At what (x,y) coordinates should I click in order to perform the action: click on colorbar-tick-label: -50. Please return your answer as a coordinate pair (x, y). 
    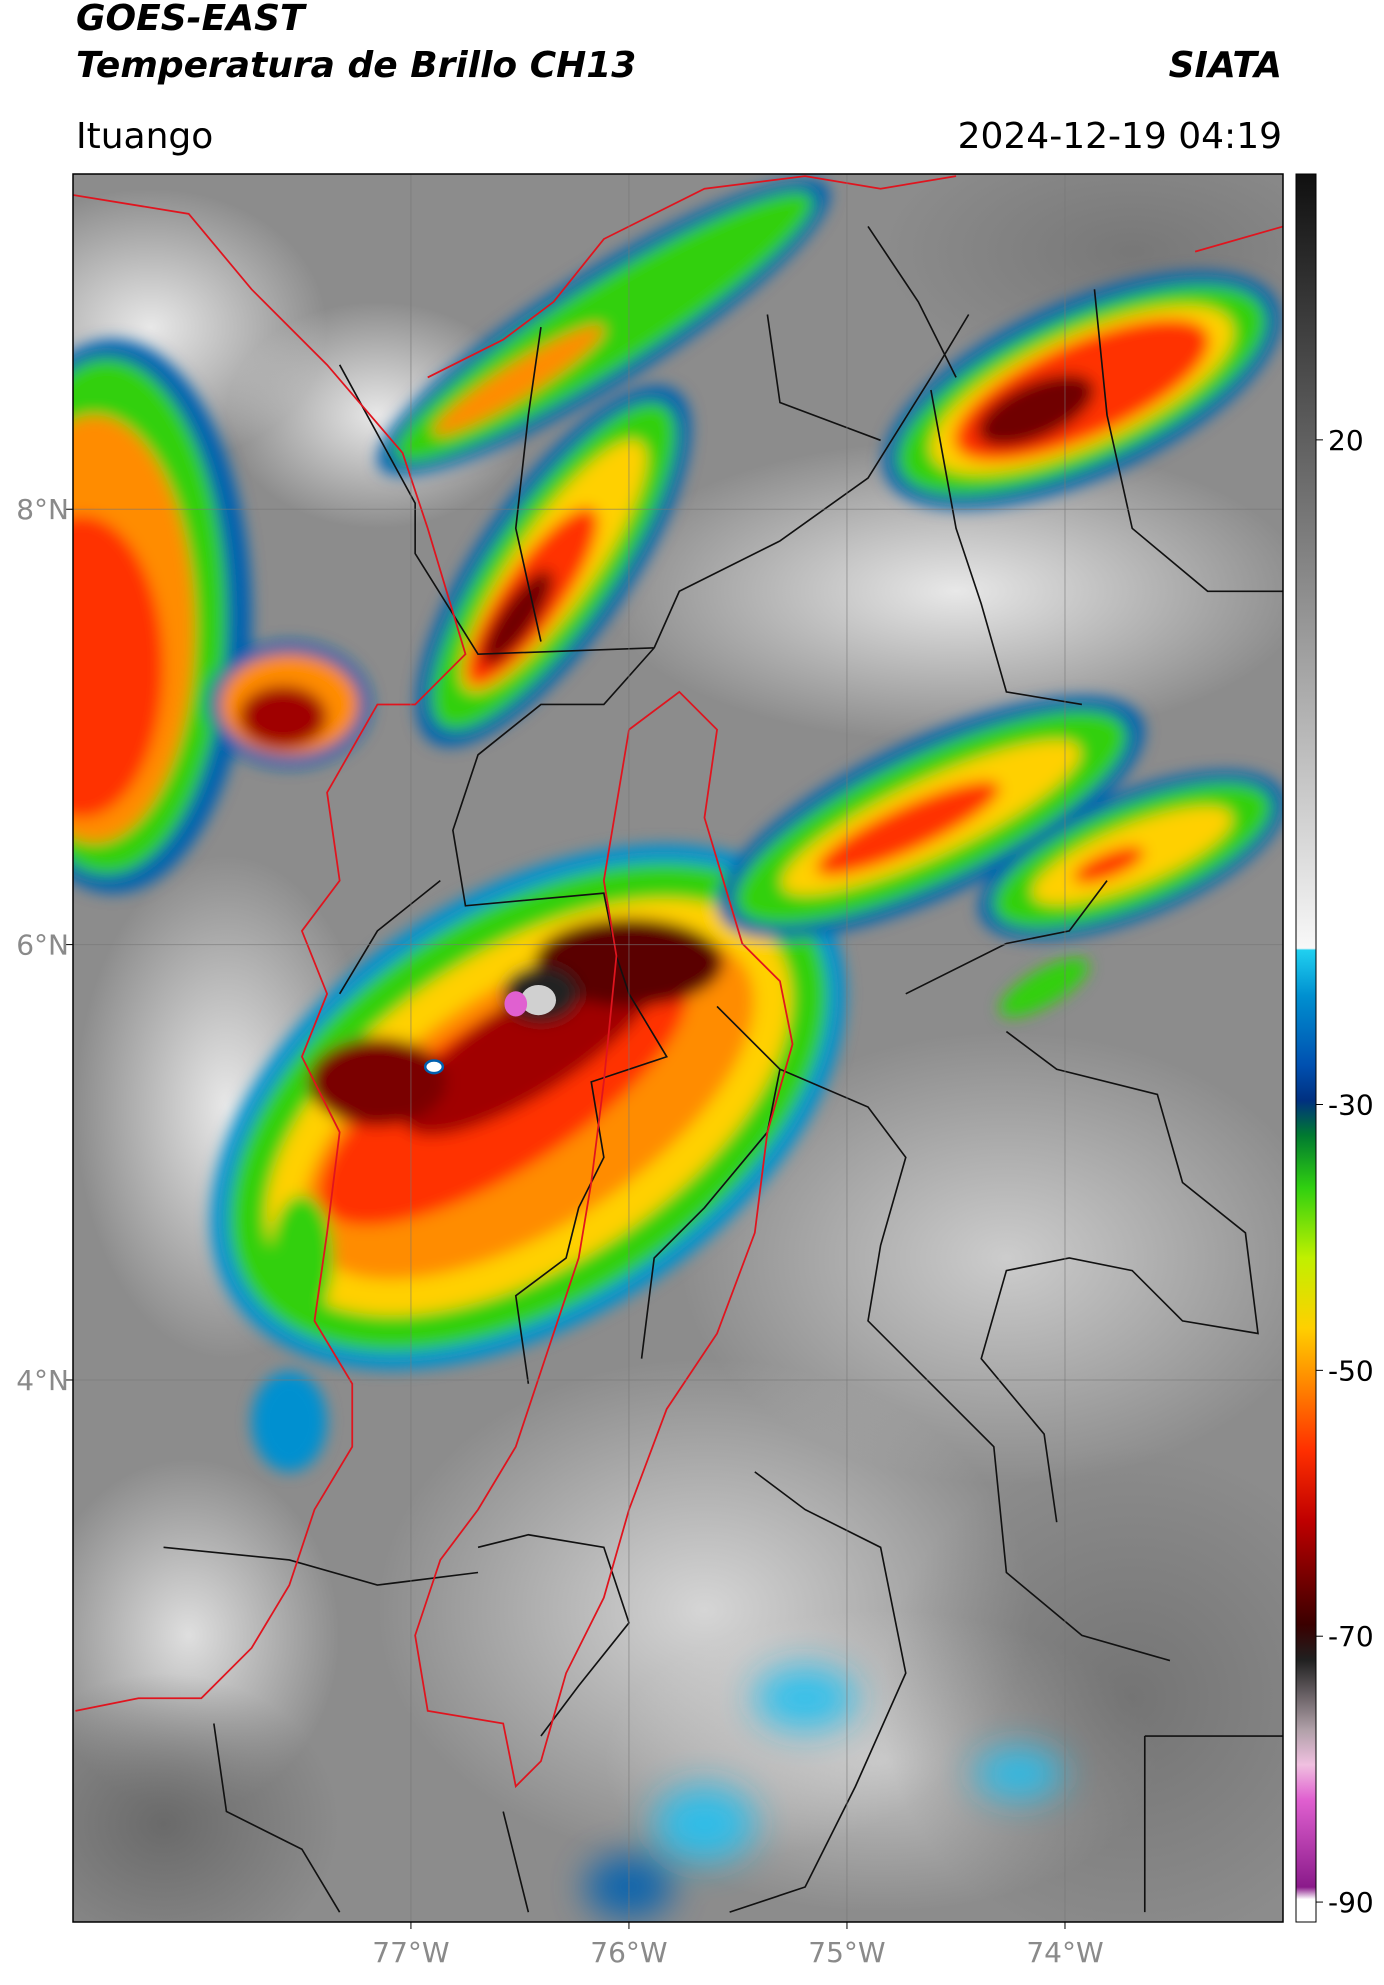
    Looking at the image, I should click on (1351, 1370).